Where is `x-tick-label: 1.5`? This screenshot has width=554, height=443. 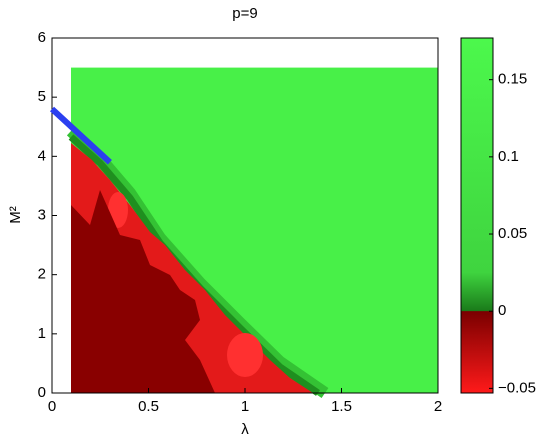 x-tick-label: 1.5 is located at coordinates (341, 406).